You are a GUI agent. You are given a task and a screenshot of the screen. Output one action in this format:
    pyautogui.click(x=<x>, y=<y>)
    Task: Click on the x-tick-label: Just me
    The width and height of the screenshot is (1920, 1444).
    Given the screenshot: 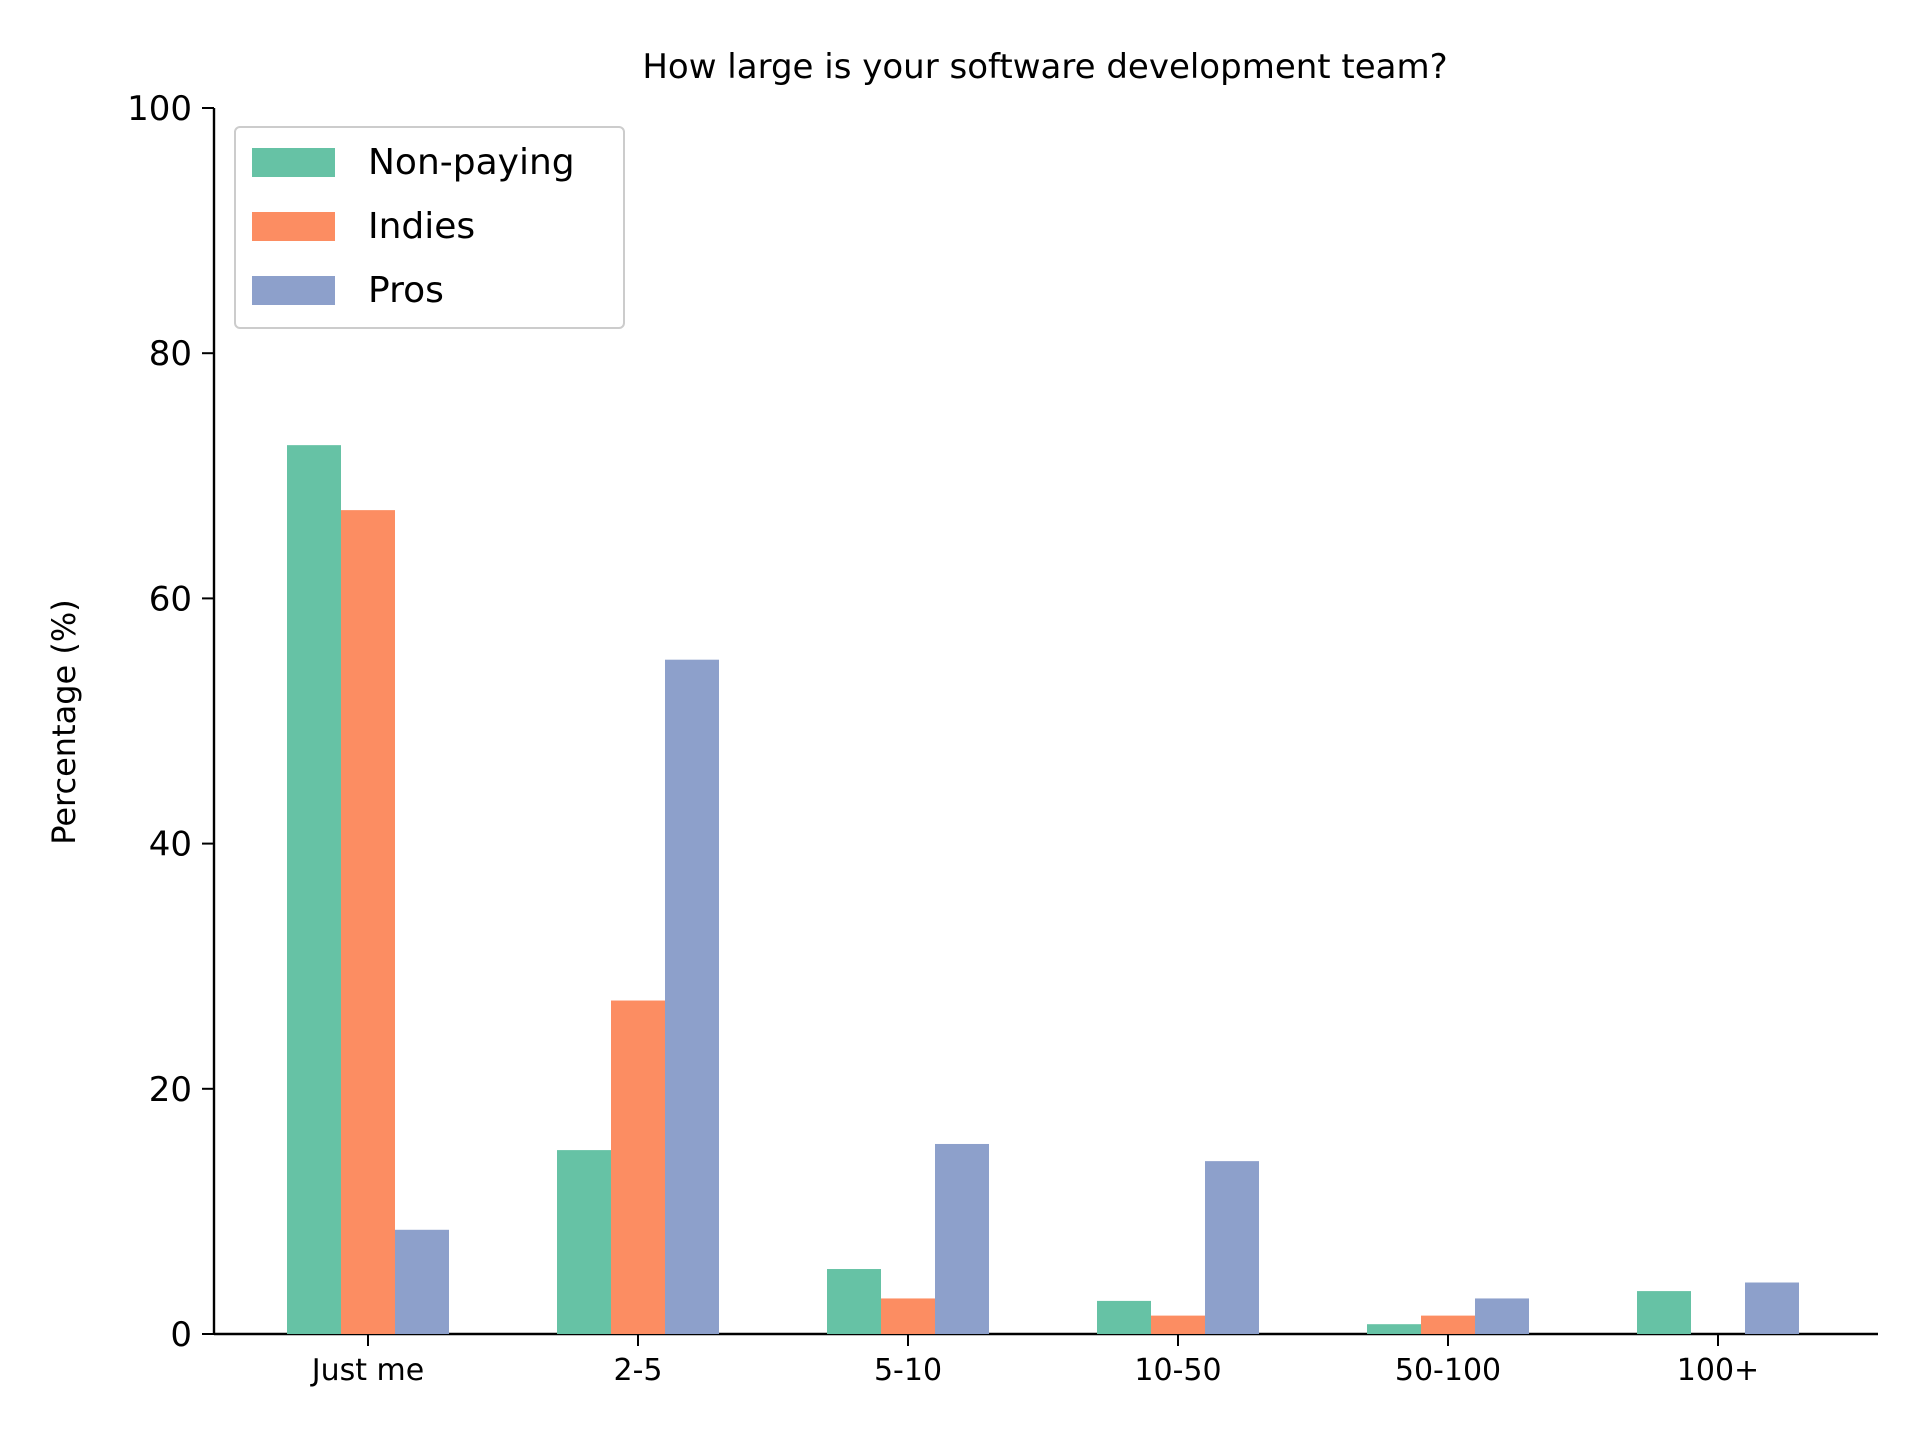 What is the action you would take?
    pyautogui.click(x=367, y=1370)
    